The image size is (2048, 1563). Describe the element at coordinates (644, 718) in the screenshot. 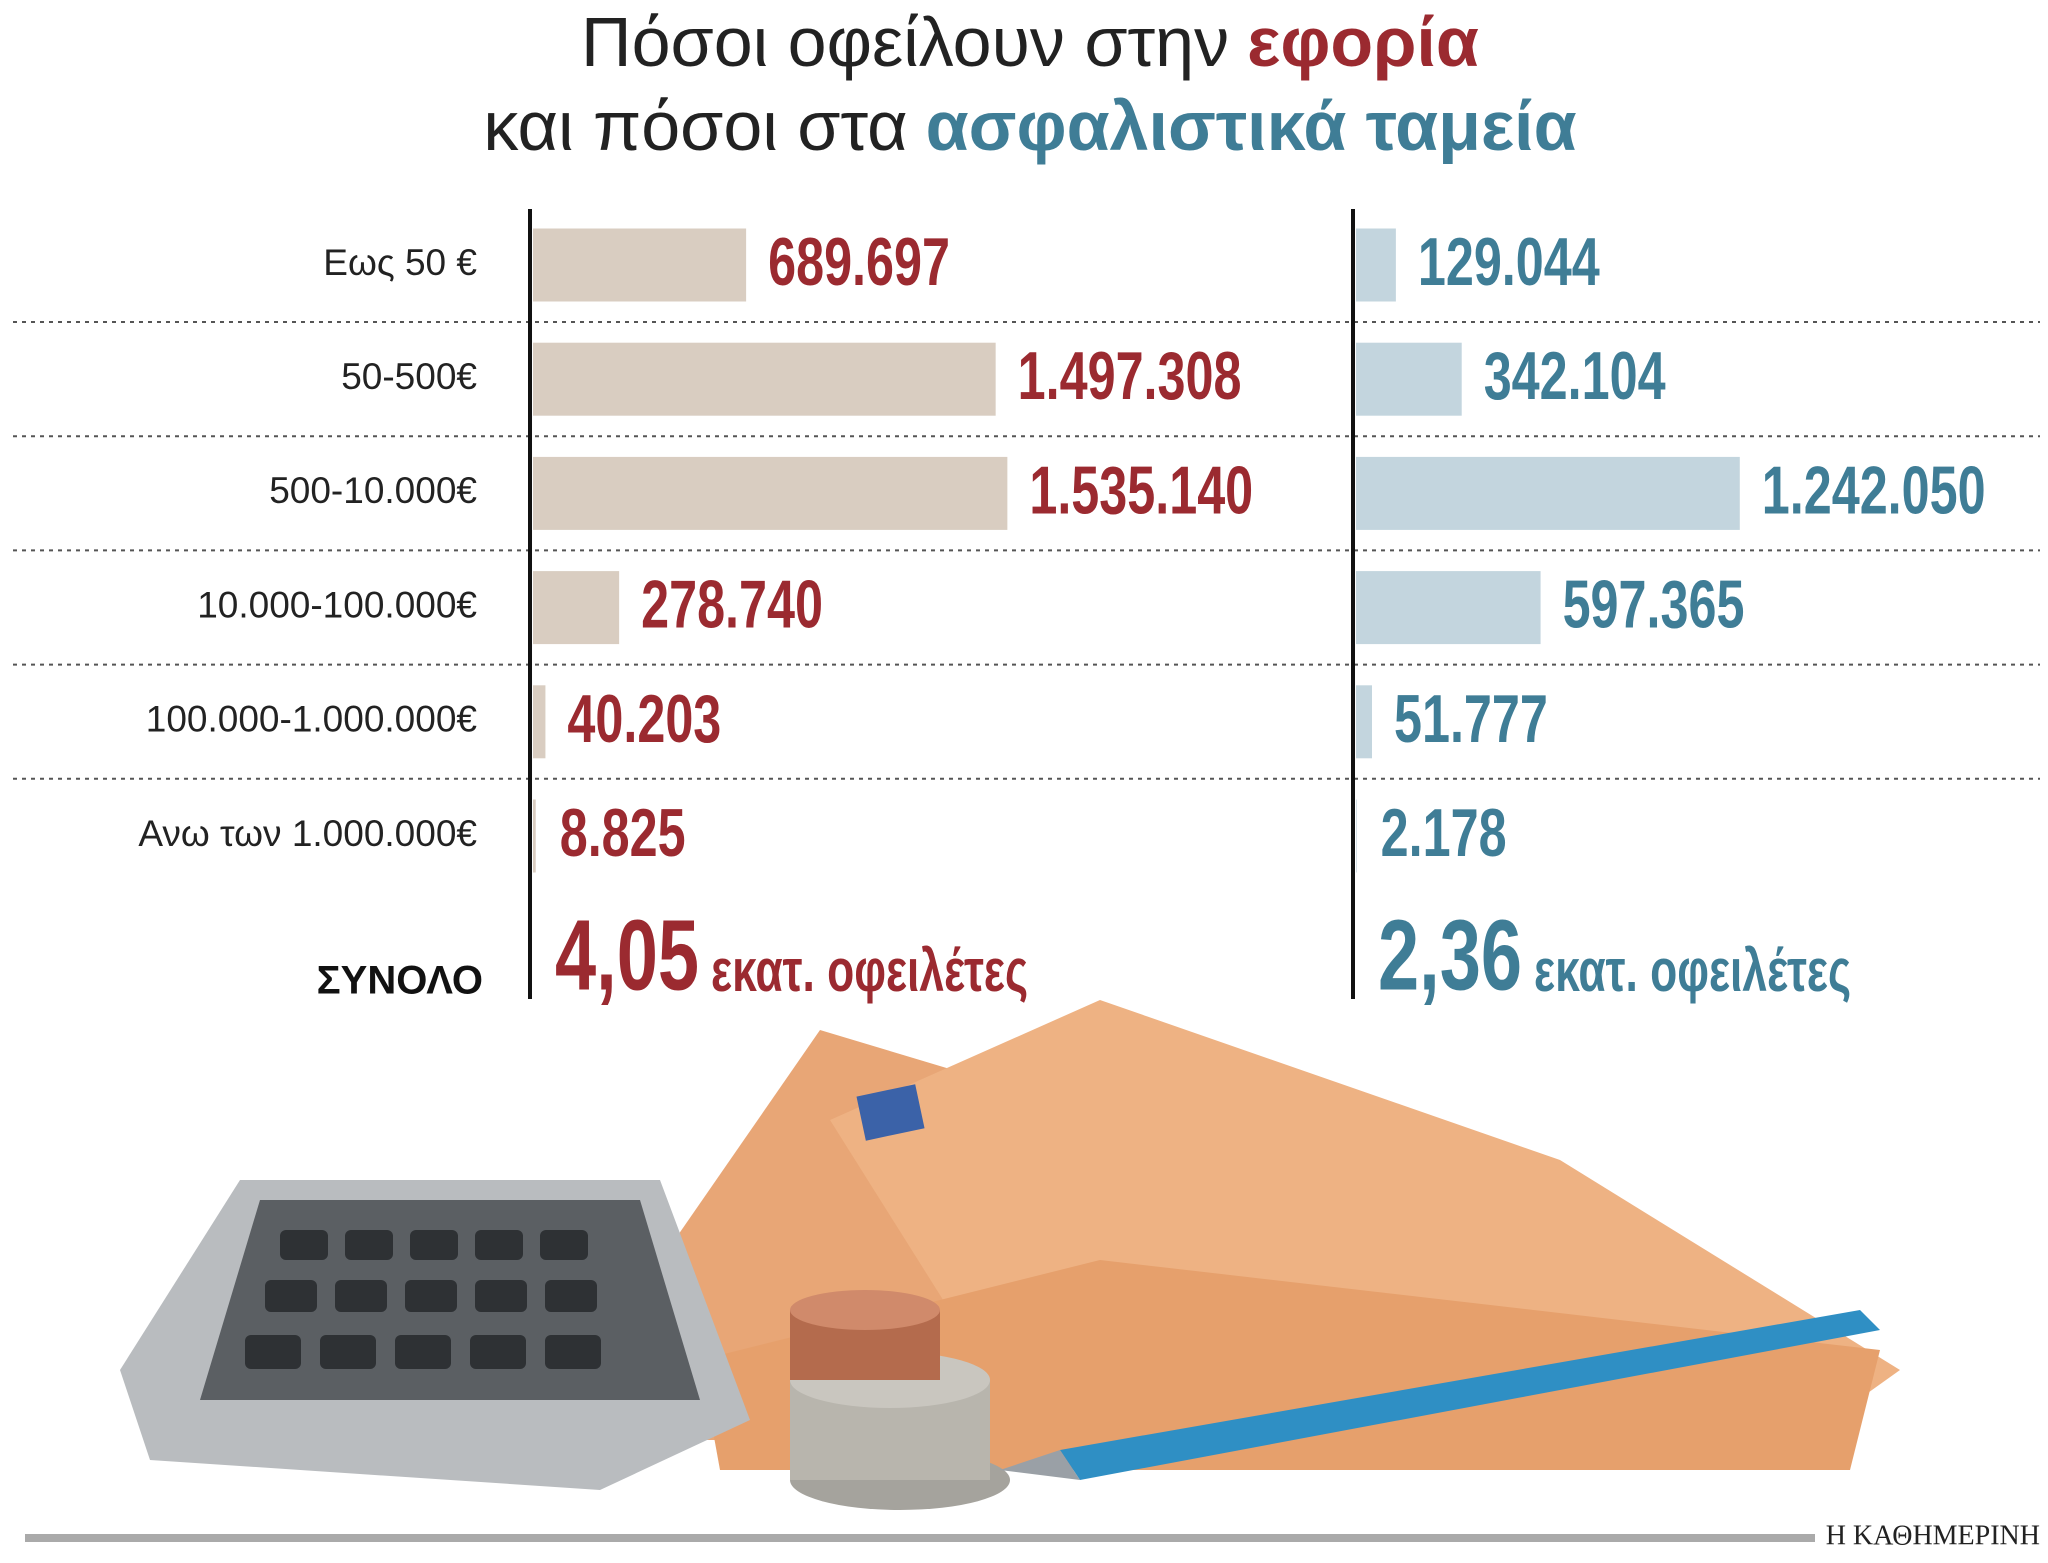

I see `value-label: 40.203` at that location.